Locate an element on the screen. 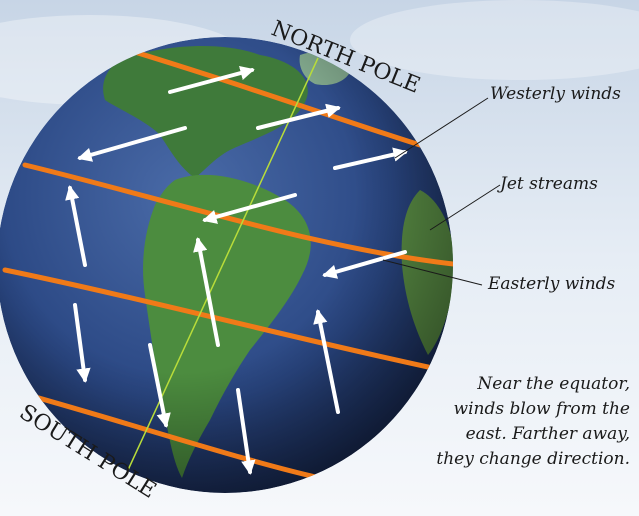  jet-streams-label: Jet streams is located at coordinates (549, 184).